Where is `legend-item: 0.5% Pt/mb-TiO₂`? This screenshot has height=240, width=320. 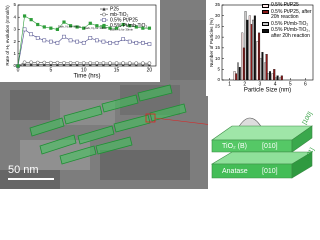 legend-item: 0.5% Pt/mb-TiO₂ is located at coordinates (290, 24).